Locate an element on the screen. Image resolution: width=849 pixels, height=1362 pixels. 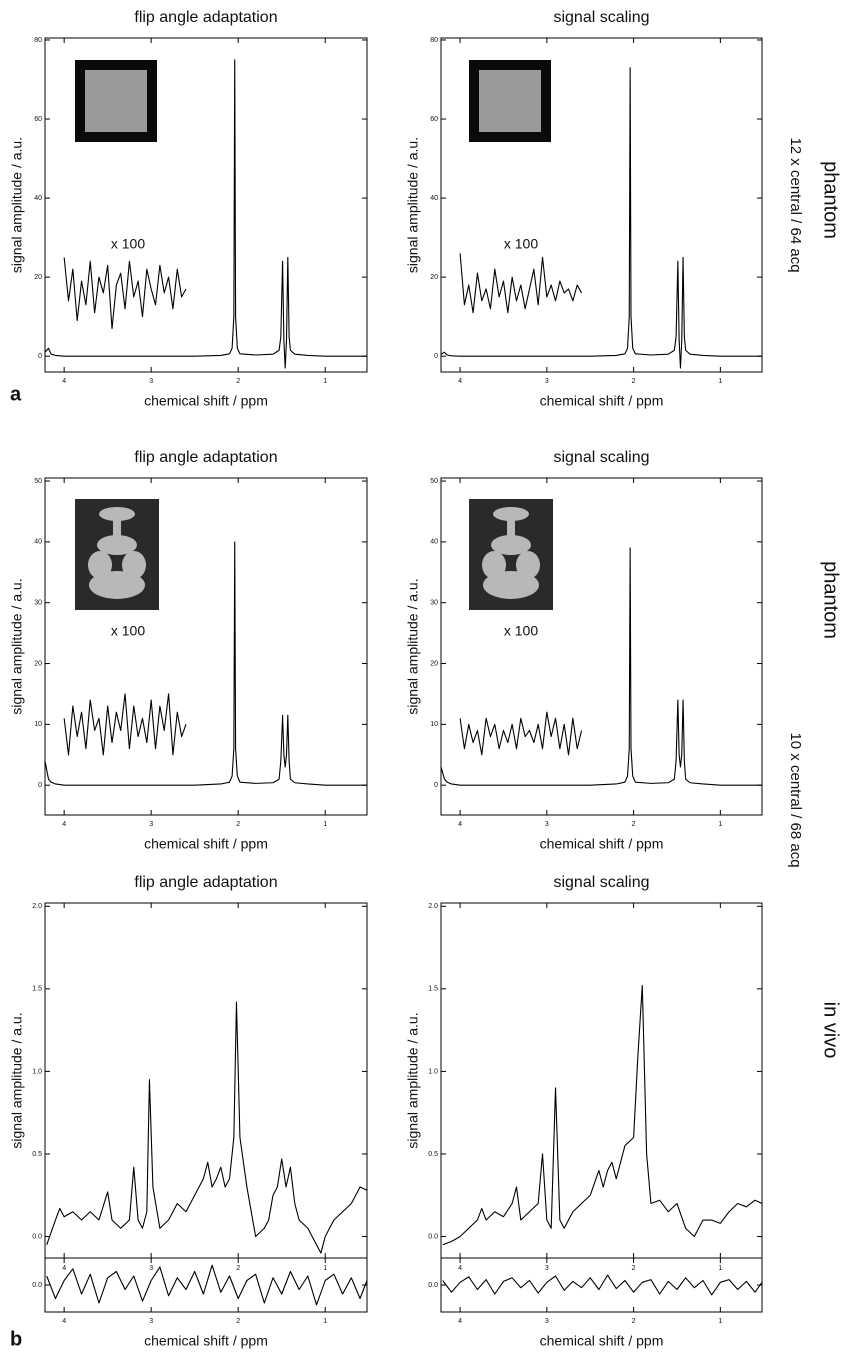
y-tick-label: 2.0 is located at coordinates (37, 906).